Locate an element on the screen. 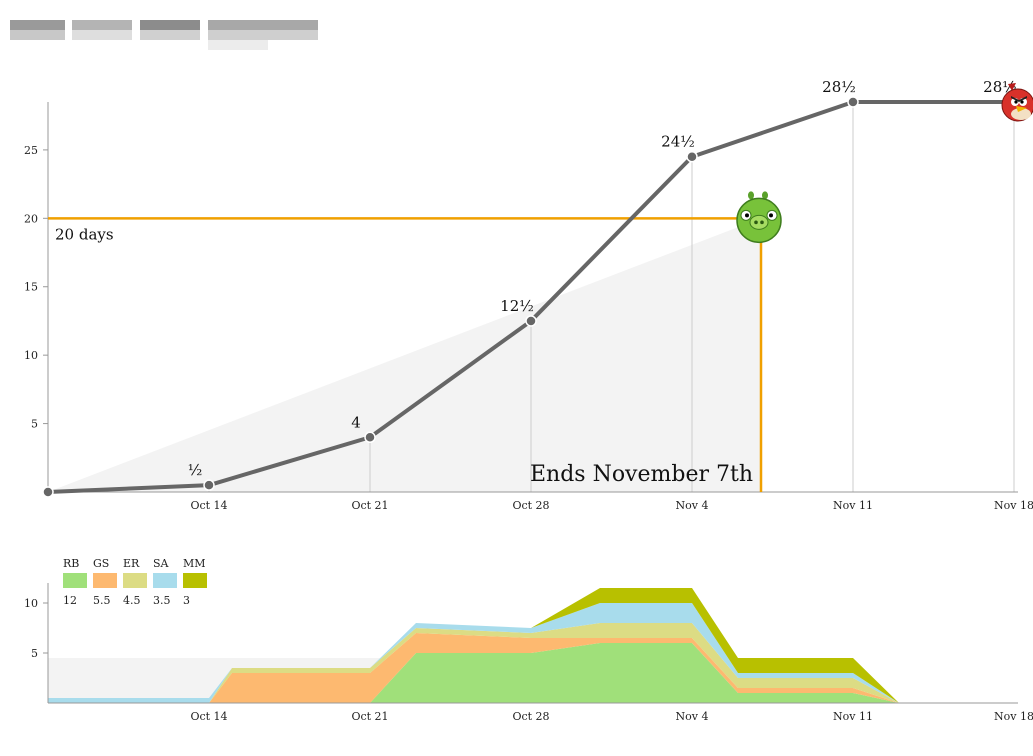 The width and height of the screenshot is (1033, 756). point-value-label: ½ is located at coordinates (195, 470).